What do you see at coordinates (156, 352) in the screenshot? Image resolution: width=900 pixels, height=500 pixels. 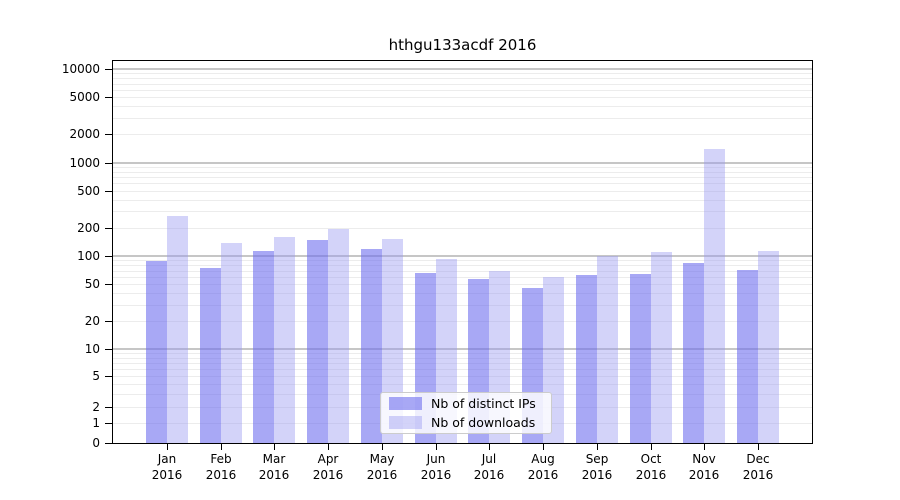 I see `bar-distinct-ips-jan` at bounding box center [156, 352].